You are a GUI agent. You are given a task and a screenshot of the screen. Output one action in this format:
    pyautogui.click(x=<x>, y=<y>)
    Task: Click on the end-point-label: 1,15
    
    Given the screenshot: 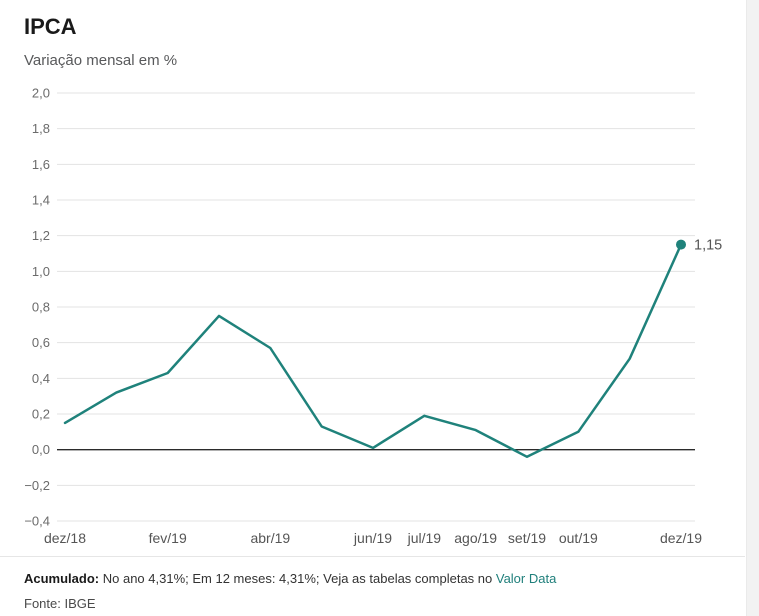 What is the action you would take?
    pyautogui.click(x=708, y=246)
    